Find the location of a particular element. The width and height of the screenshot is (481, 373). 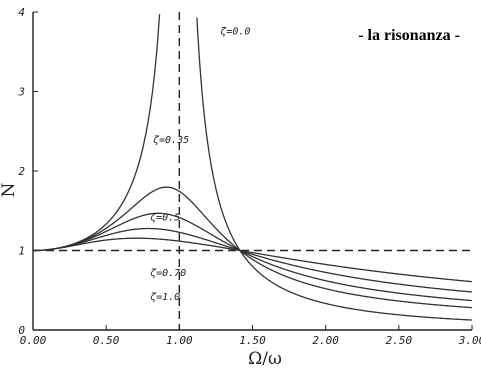

curve-label: ζ=1.0 is located at coordinates (165, 297).